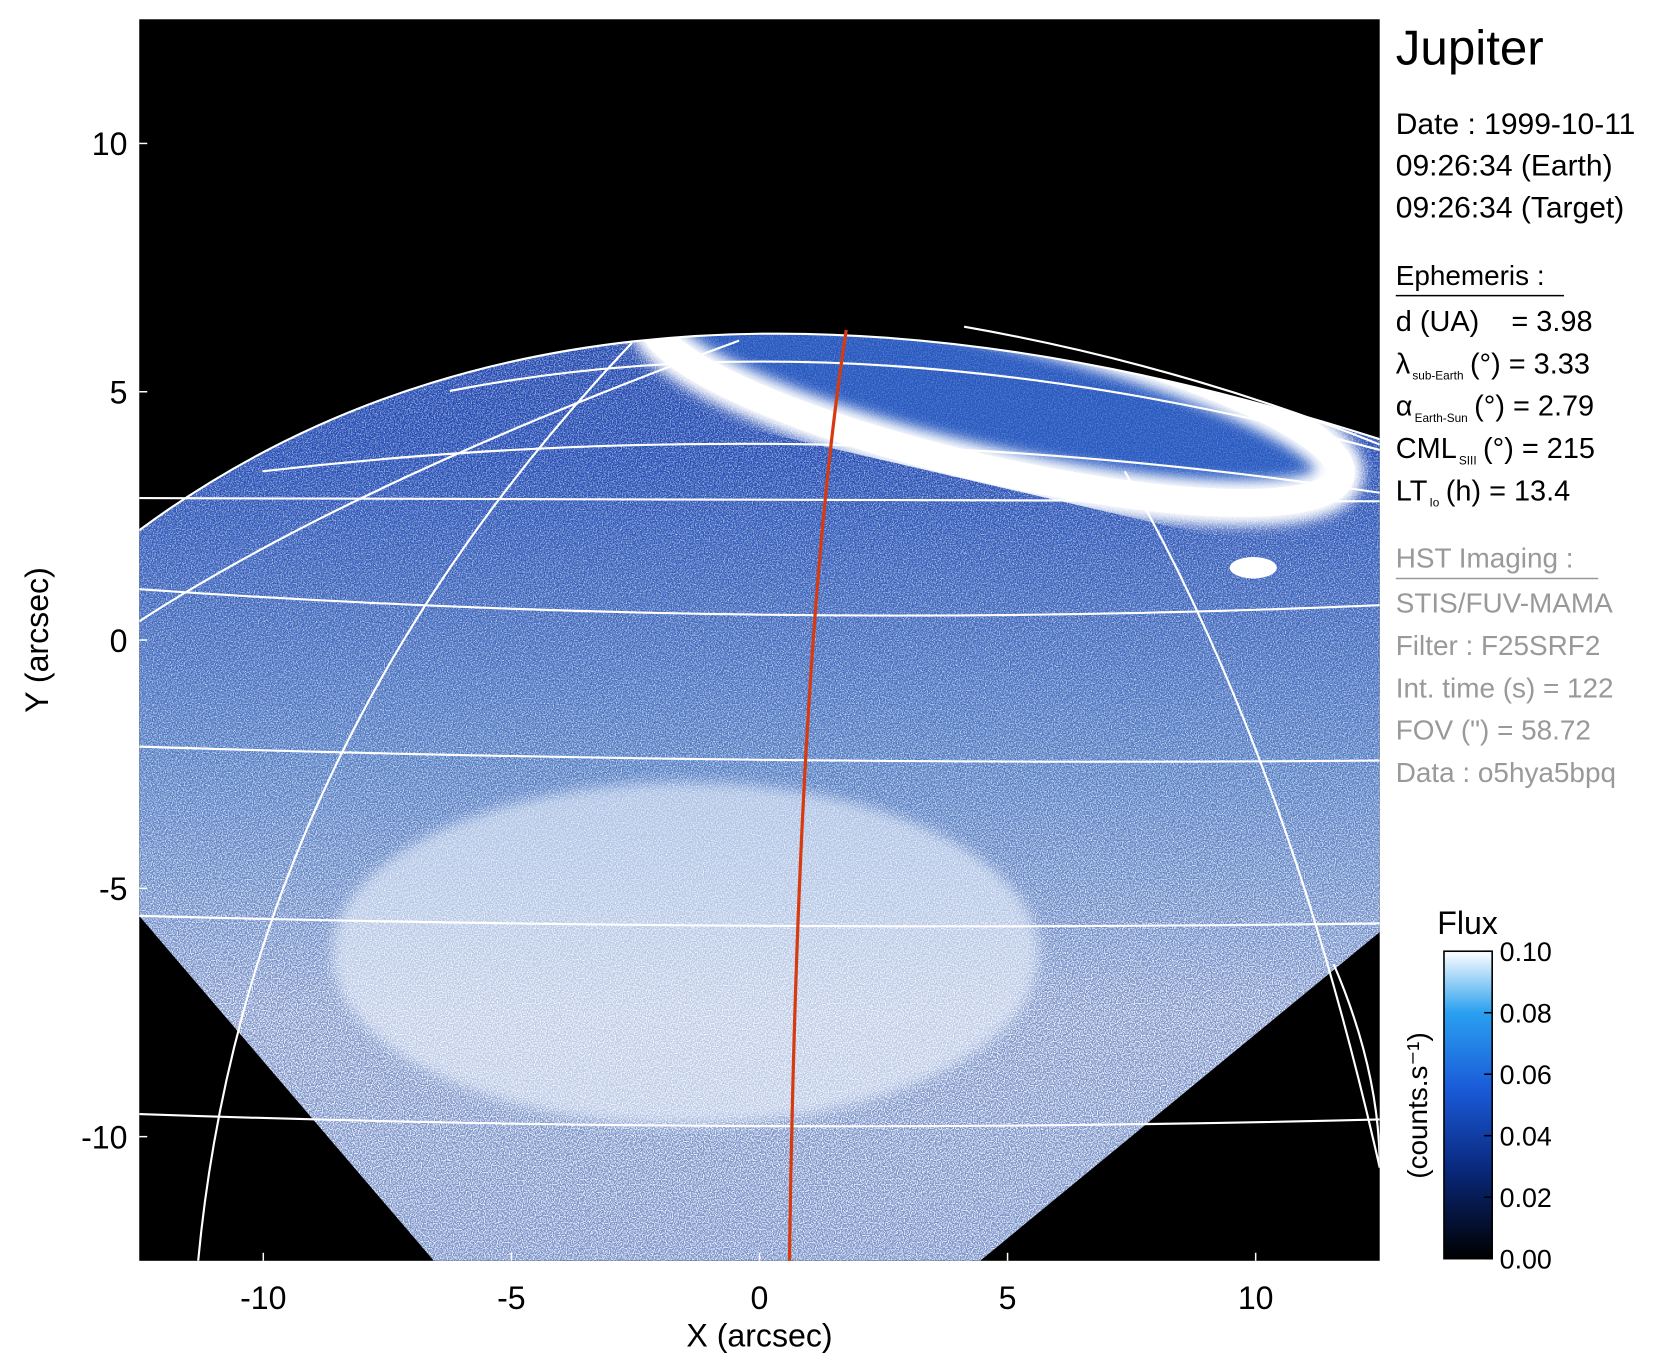  I want to click on section-title: HST Imaging :, so click(1485, 558).